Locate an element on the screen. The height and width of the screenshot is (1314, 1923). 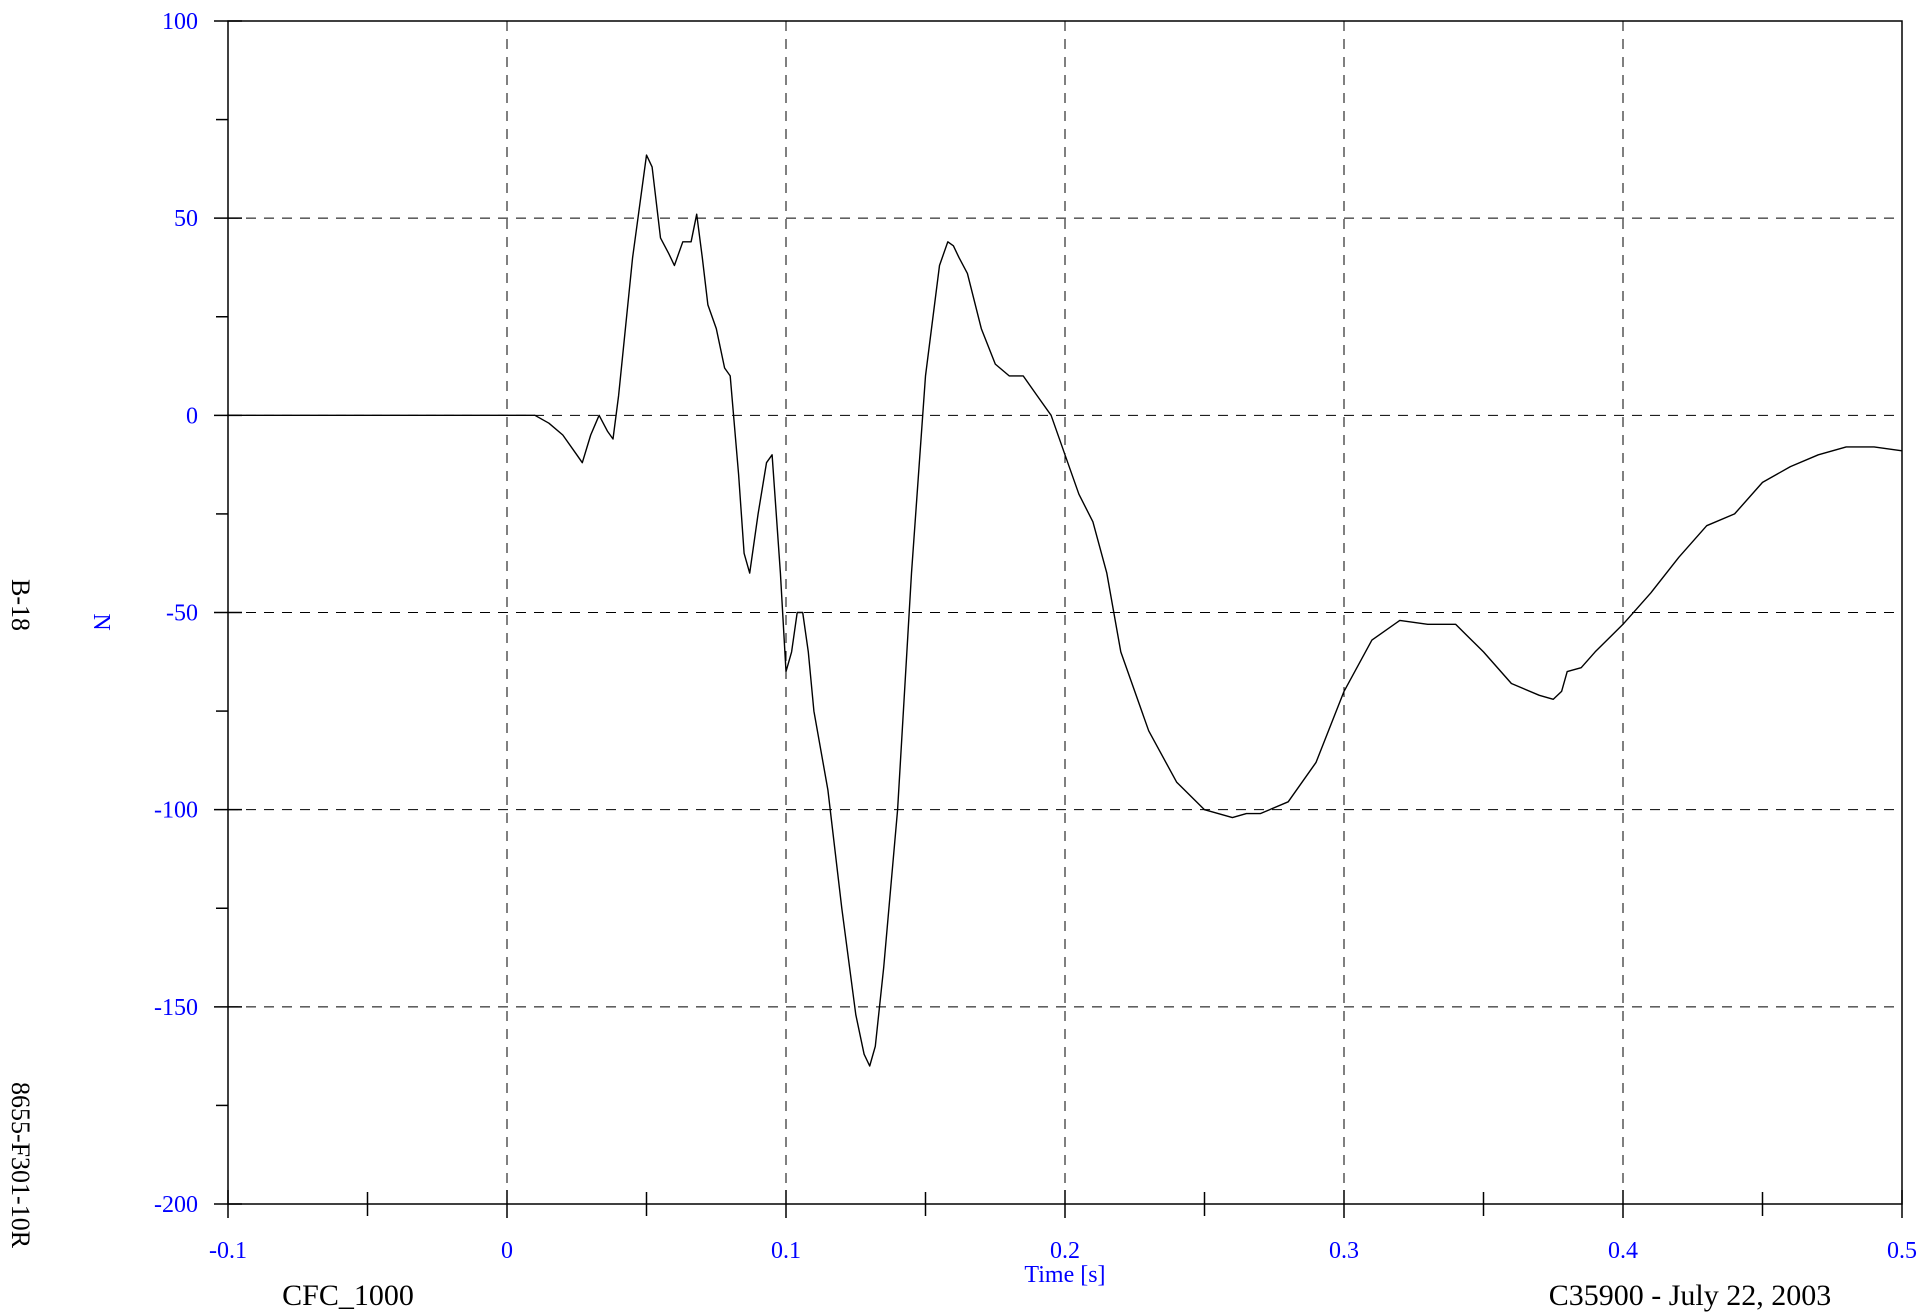
x-tick-label: 0.4 is located at coordinates (1623, 1251).